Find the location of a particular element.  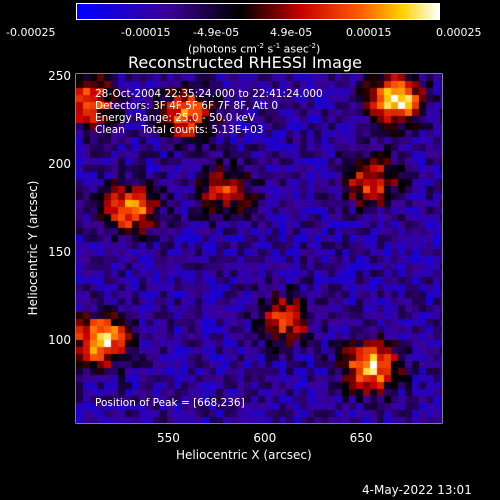

footer-date: 4-May-2022 13:01 is located at coordinates (417, 490).